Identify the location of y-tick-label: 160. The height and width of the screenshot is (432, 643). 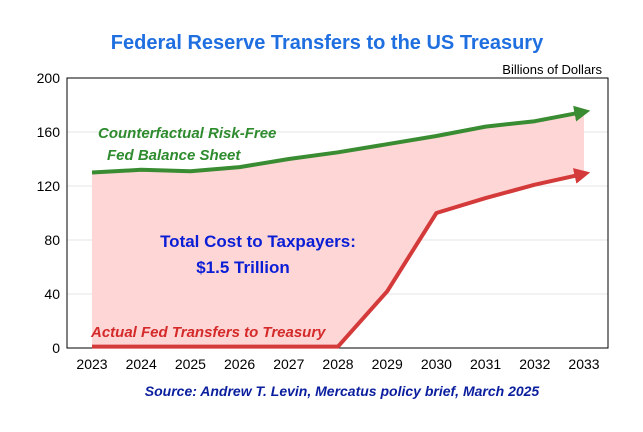
(49, 132).